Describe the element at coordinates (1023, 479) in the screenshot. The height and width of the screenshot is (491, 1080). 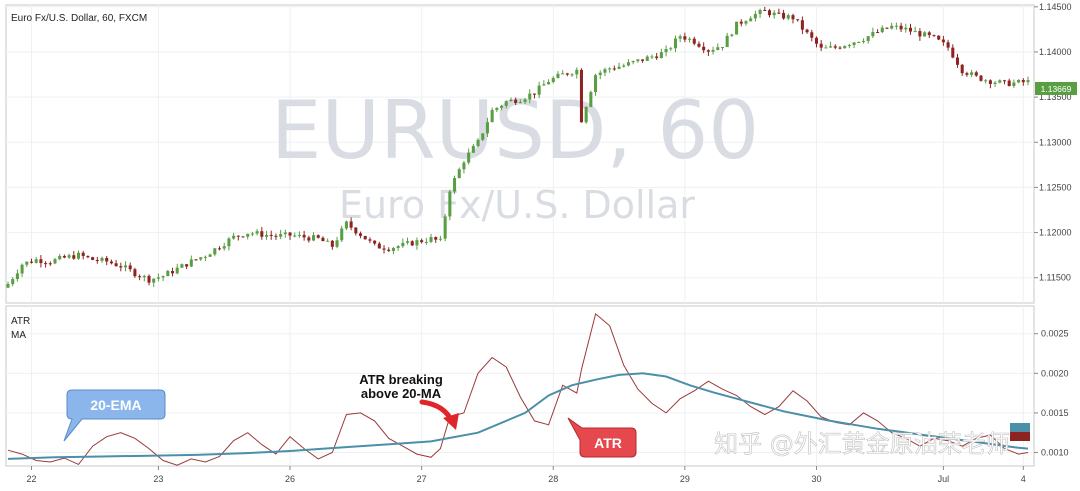
I see `x-tick-label: 4` at that location.